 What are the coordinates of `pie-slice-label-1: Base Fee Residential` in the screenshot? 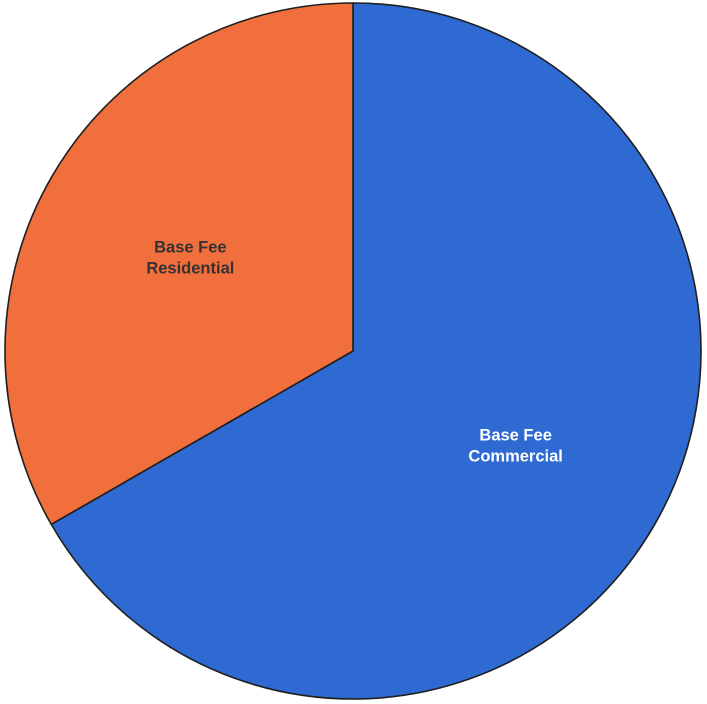 It's located at (190, 257).